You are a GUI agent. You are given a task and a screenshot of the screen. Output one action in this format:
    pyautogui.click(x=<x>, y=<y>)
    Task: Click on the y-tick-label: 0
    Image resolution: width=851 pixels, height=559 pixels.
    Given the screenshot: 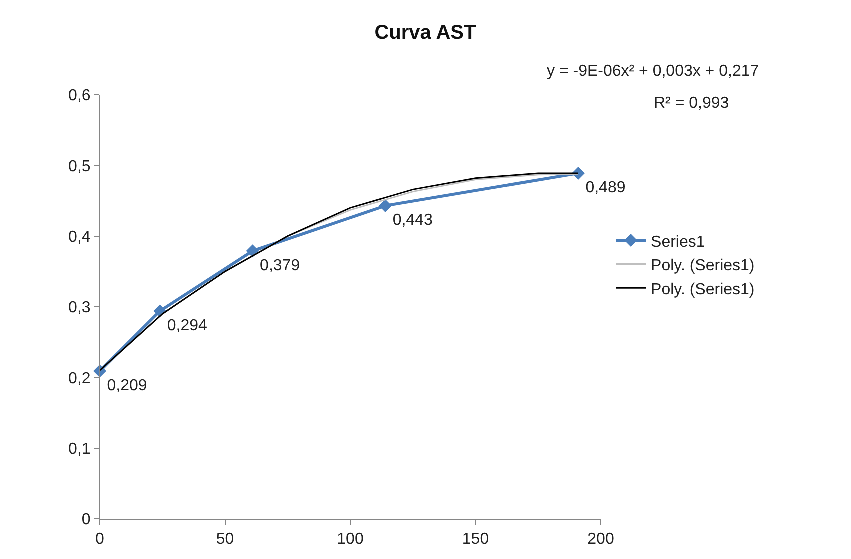 What is the action you would take?
    pyautogui.click(x=86, y=520)
    